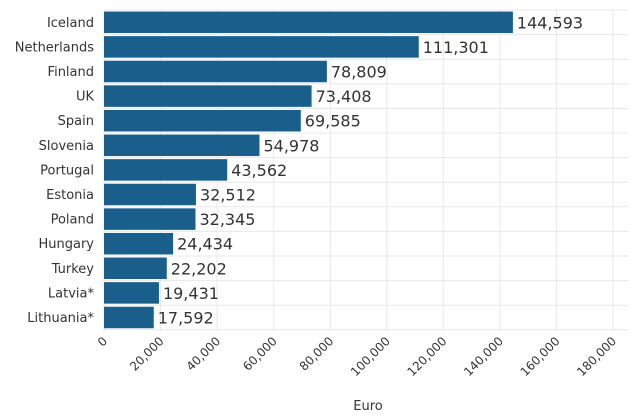  What do you see at coordinates (550, 22) in the screenshot?
I see `value-label: 144,593` at bounding box center [550, 22].